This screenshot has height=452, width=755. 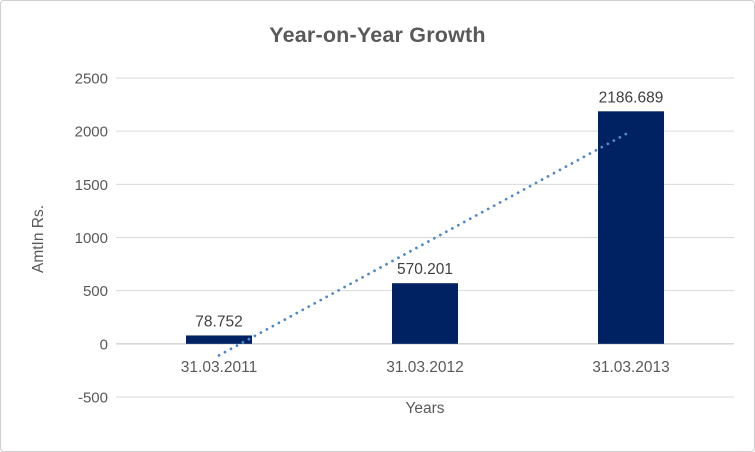 I want to click on chart-title: Year-on-Year Growth, so click(x=377, y=35).